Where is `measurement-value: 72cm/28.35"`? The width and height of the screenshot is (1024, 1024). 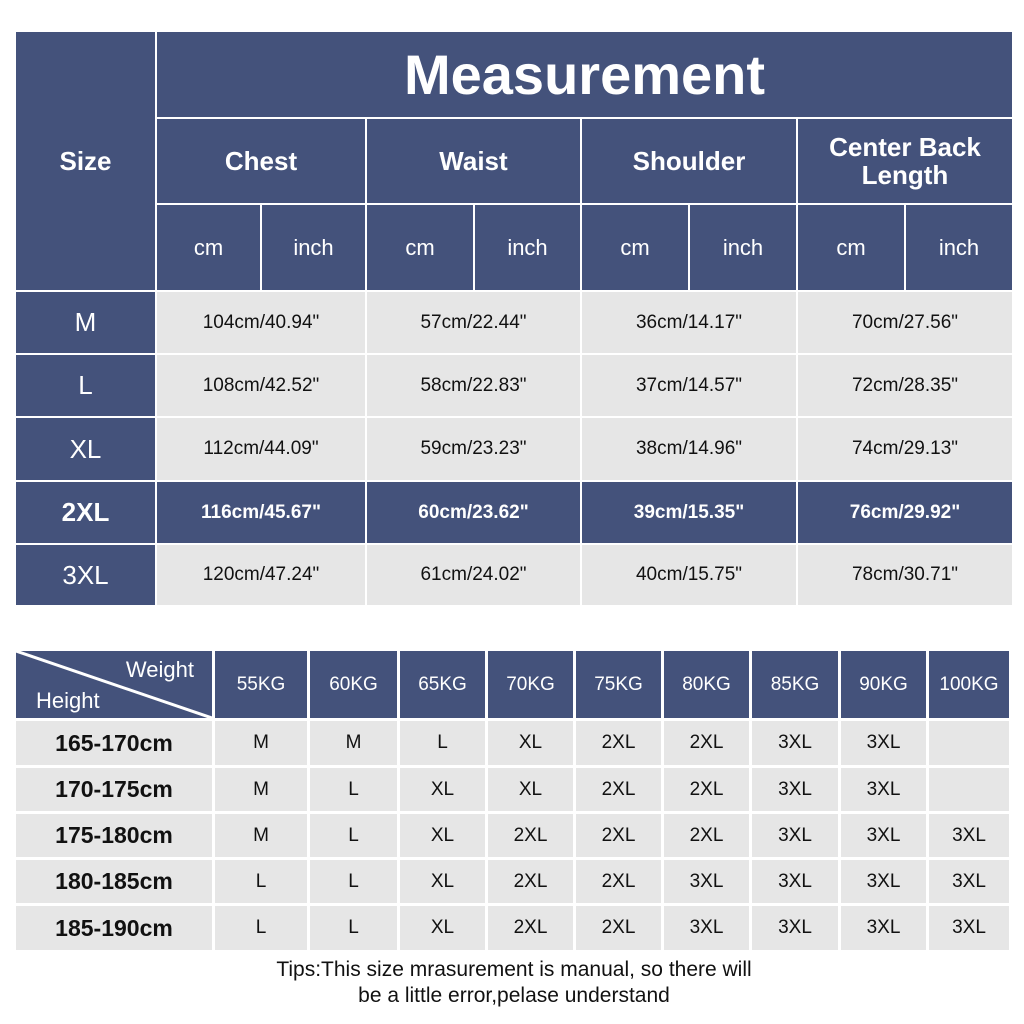 measurement-value: 72cm/28.35" is located at coordinates (905, 385).